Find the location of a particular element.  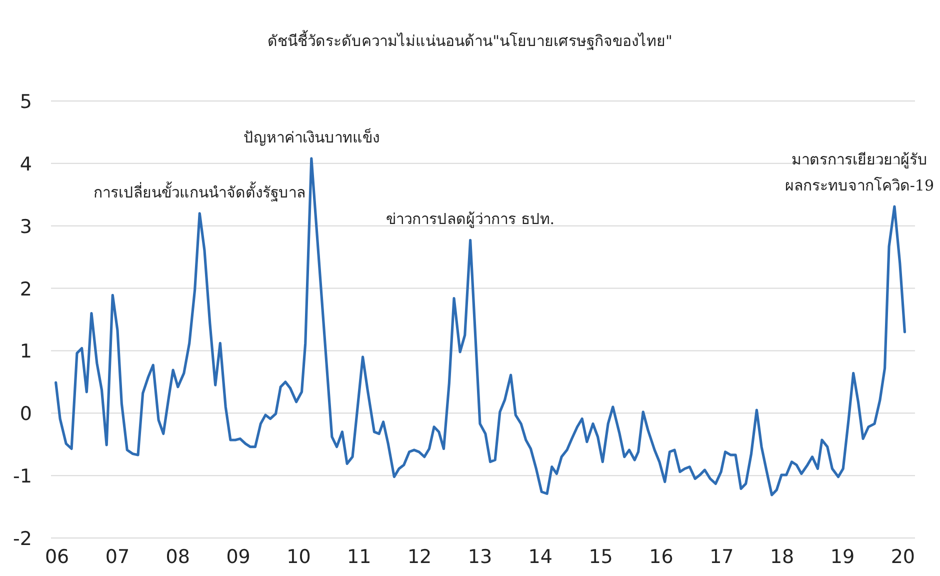

x-tick-label: 16 is located at coordinates (661, 557).